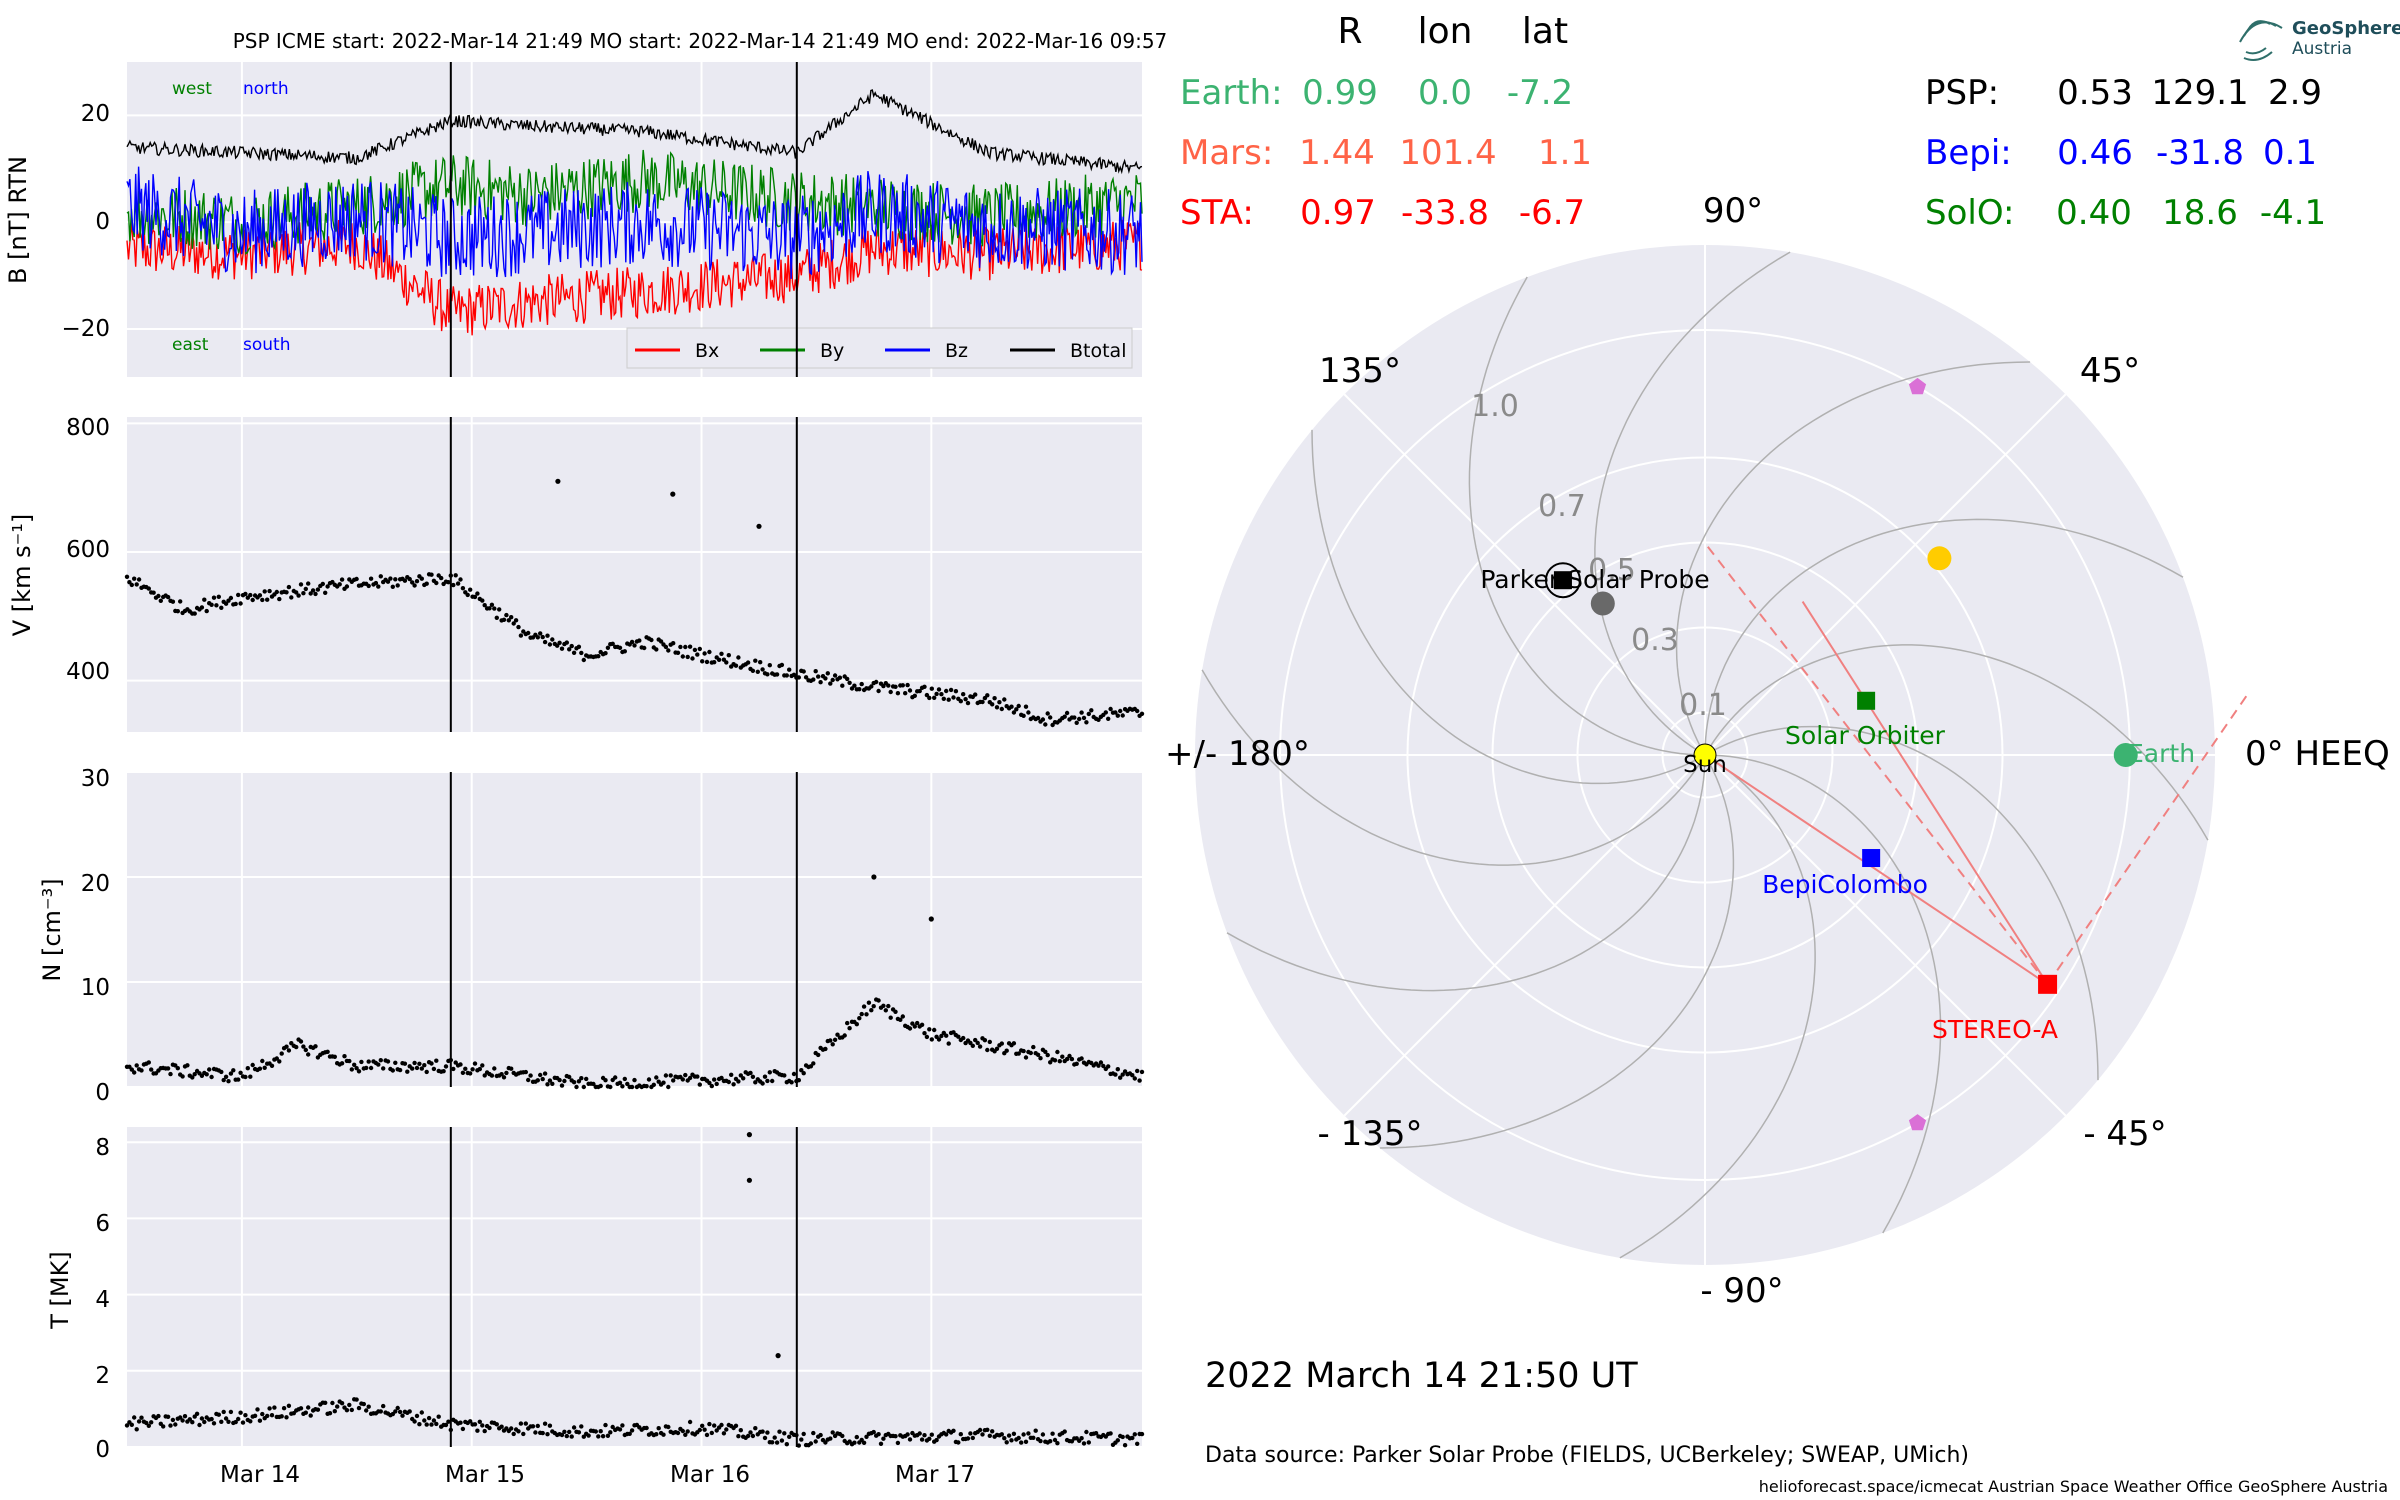  I want to click on row-lon: -31.8, so click(2200, 153).